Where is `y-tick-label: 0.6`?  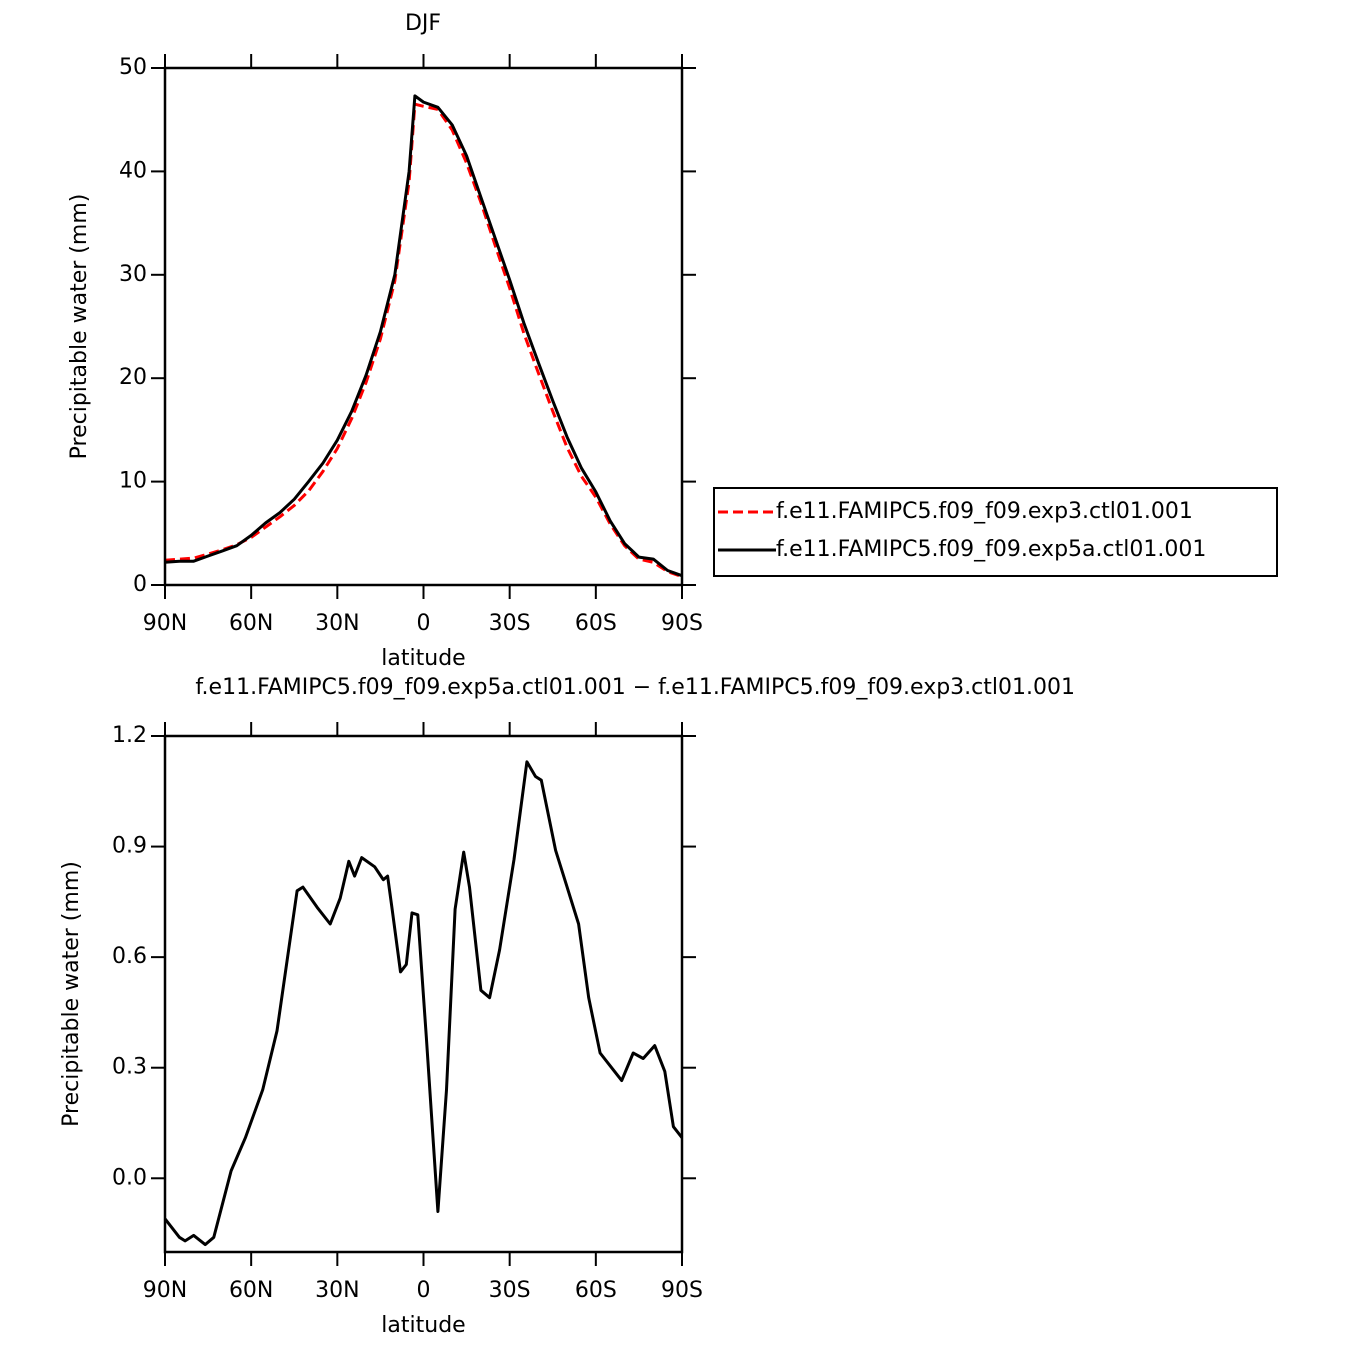
y-tick-label: 0.6 is located at coordinates (129, 956).